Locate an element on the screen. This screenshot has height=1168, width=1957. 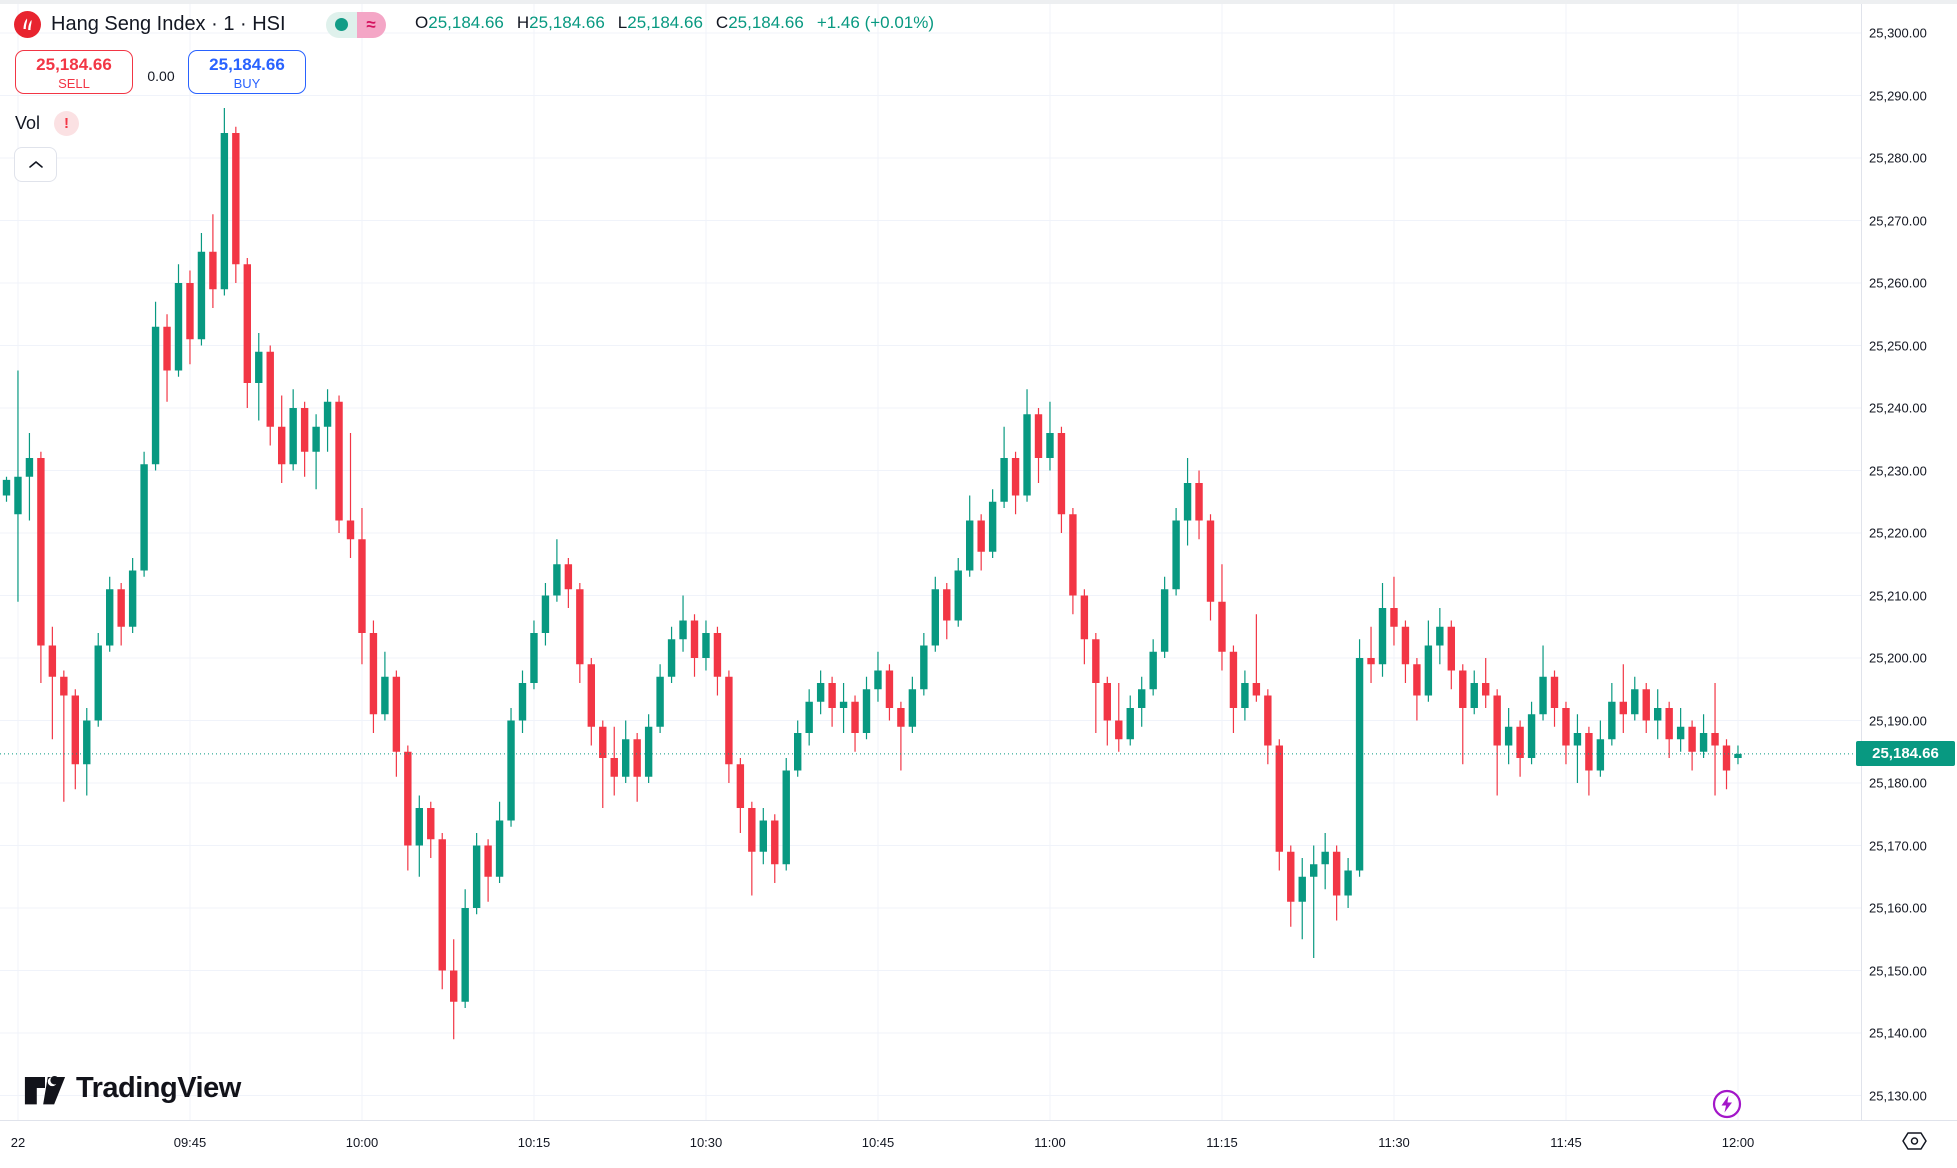
buy-price: 25,184.66 is located at coordinates (247, 64).